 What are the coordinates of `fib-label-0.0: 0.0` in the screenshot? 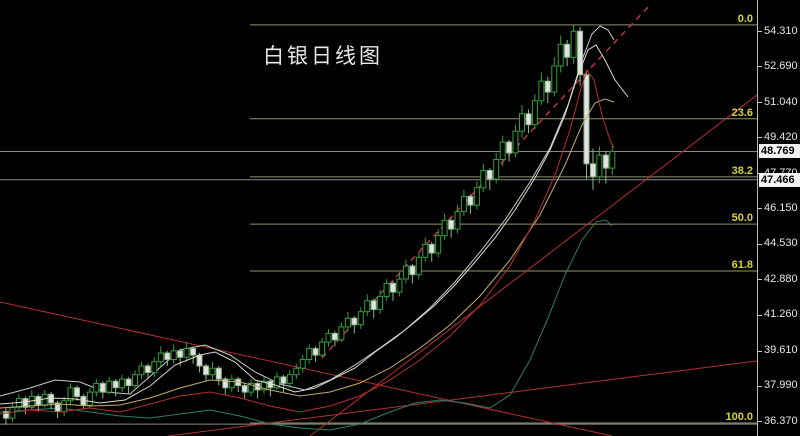 It's located at (745, 19).